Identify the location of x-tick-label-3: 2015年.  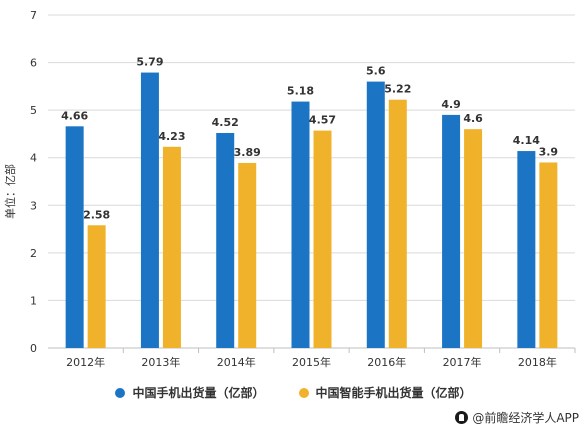
(311, 362).